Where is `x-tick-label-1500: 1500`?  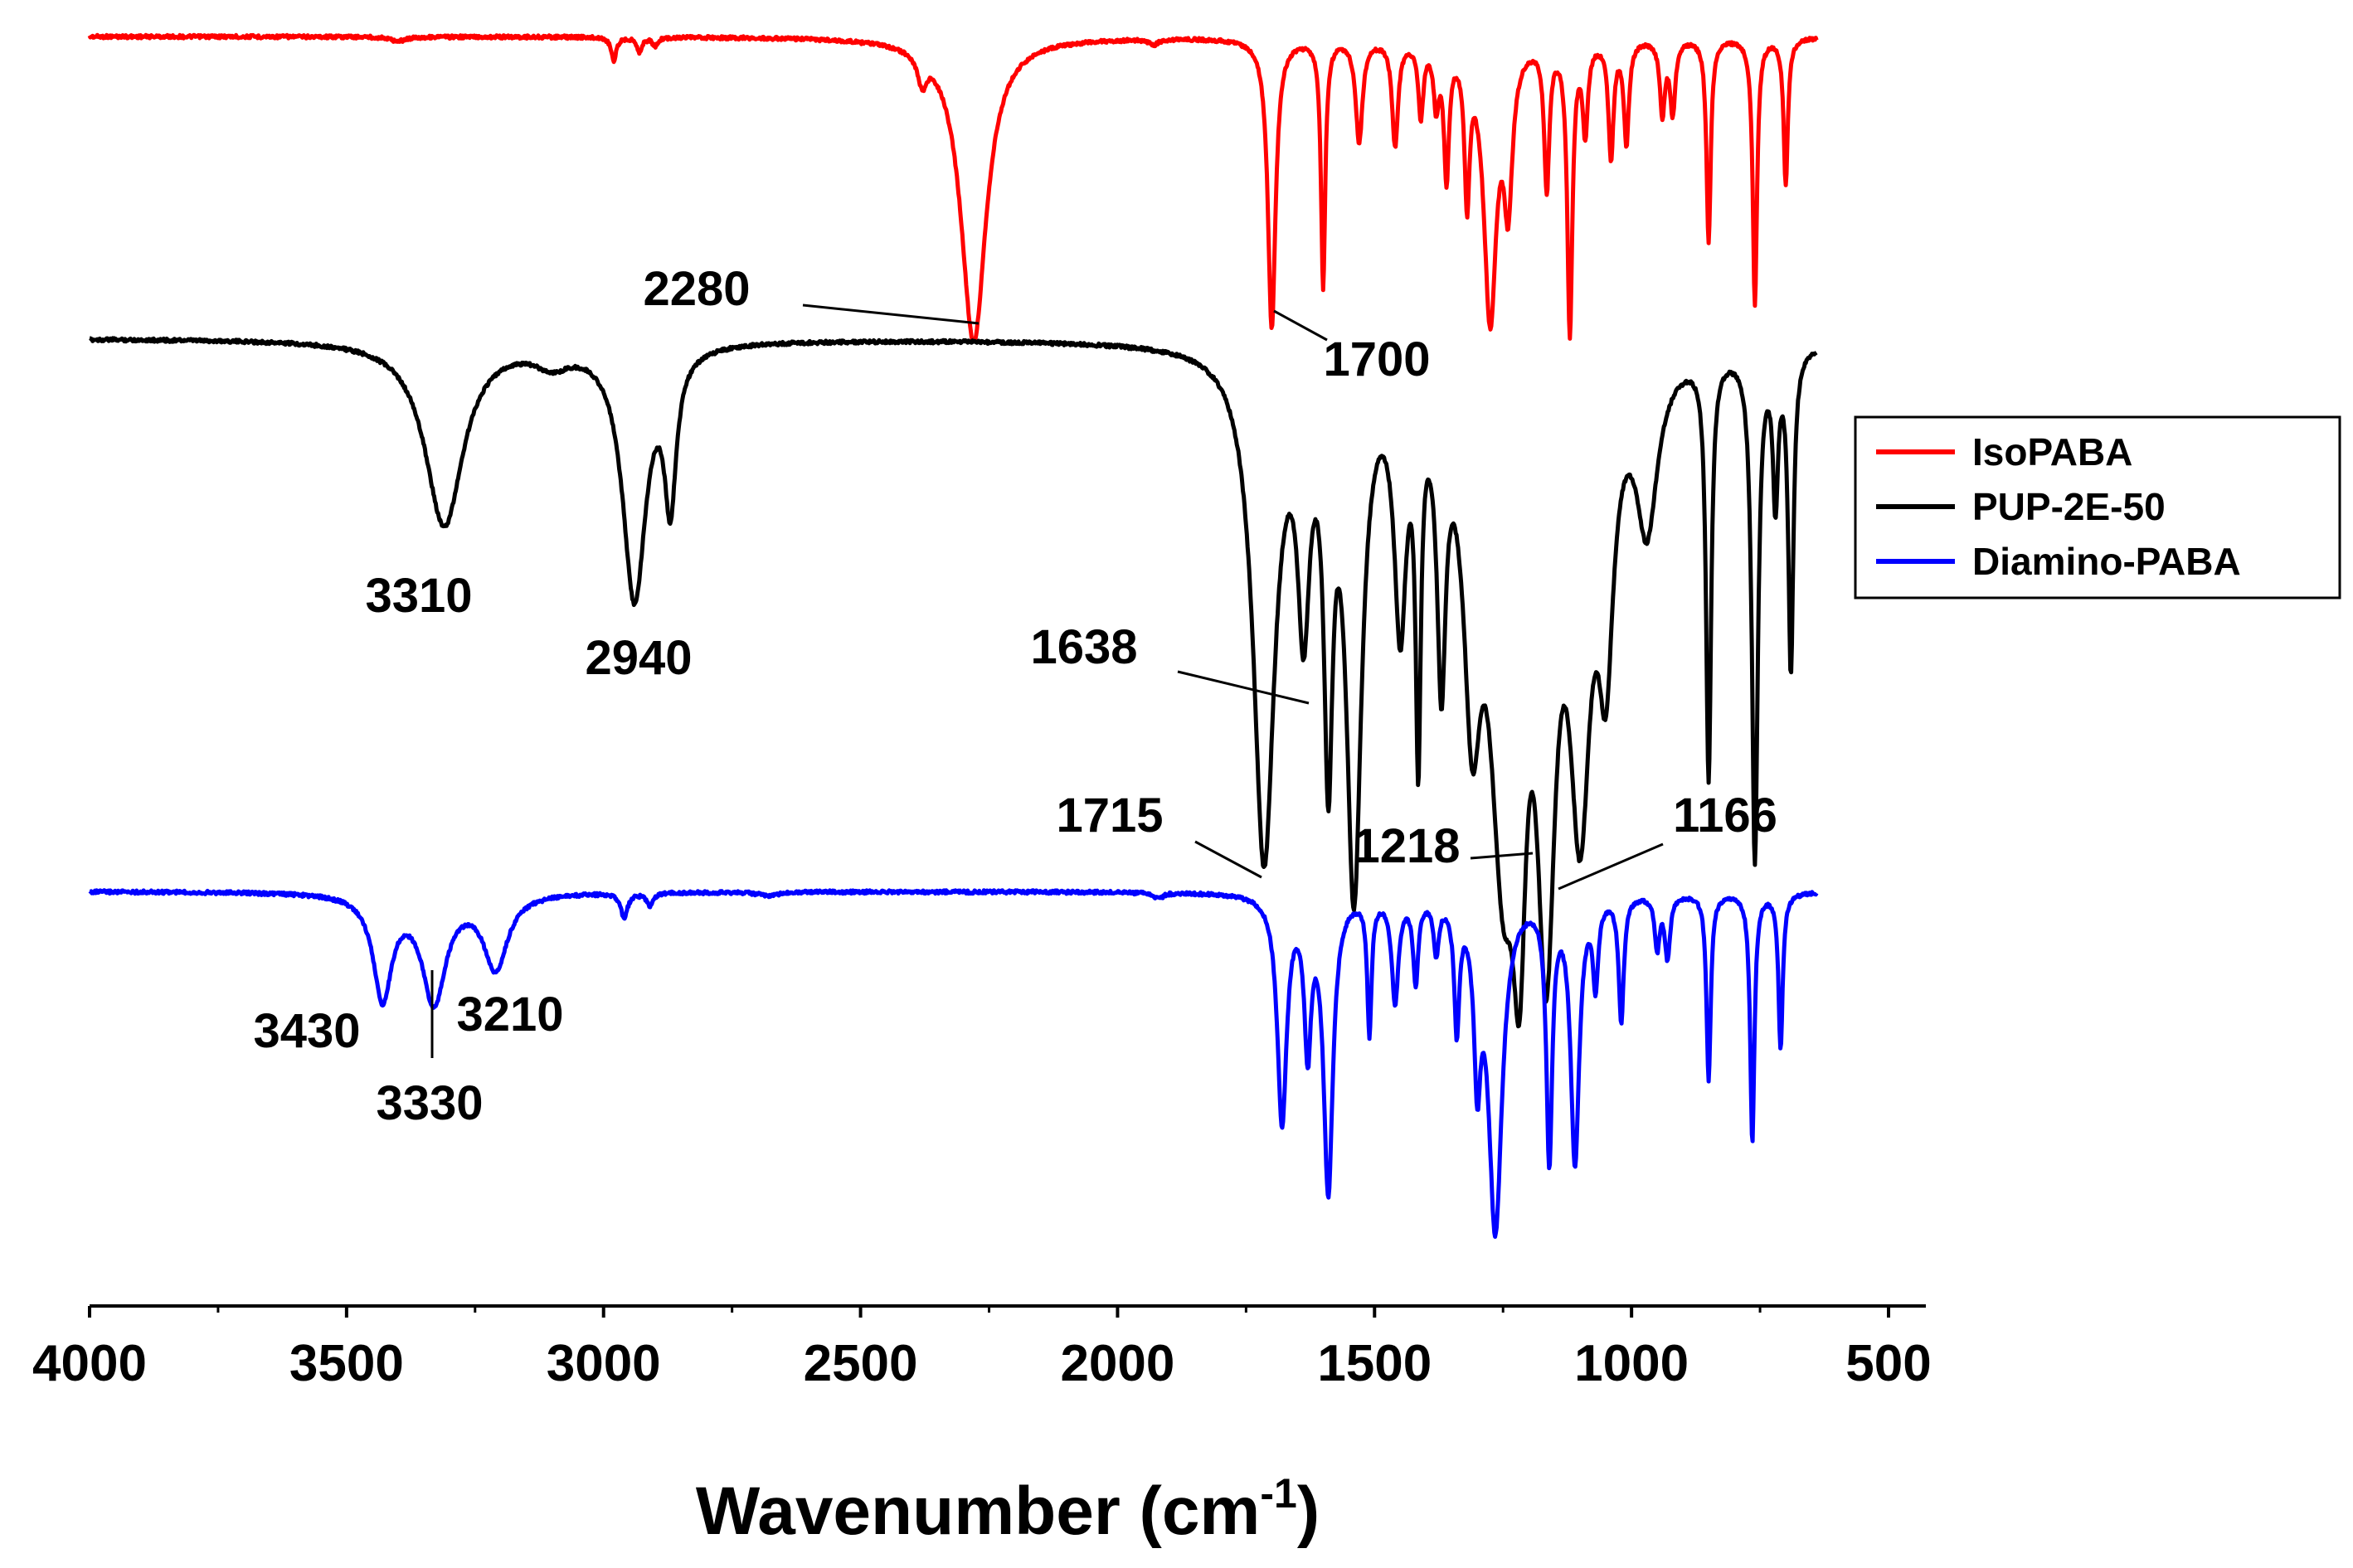
x-tick-label-1500: 1500 is located at coordinates (1374, 1363).